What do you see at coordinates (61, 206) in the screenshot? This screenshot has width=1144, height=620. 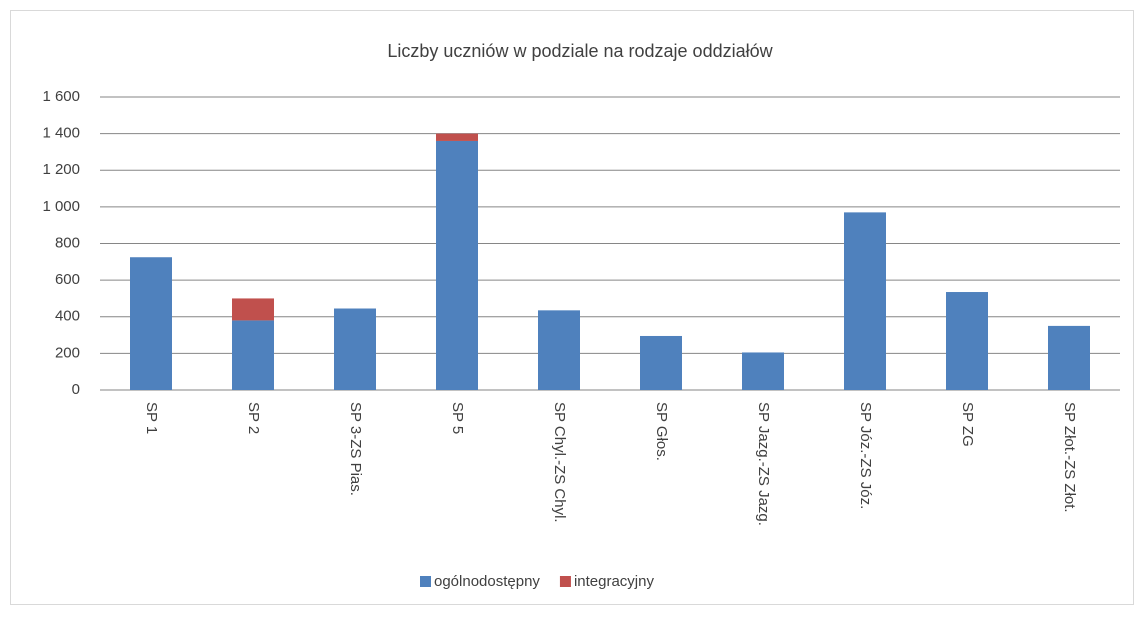 I see `y-tick-label: 1 000` at bounding box center [61, 206].